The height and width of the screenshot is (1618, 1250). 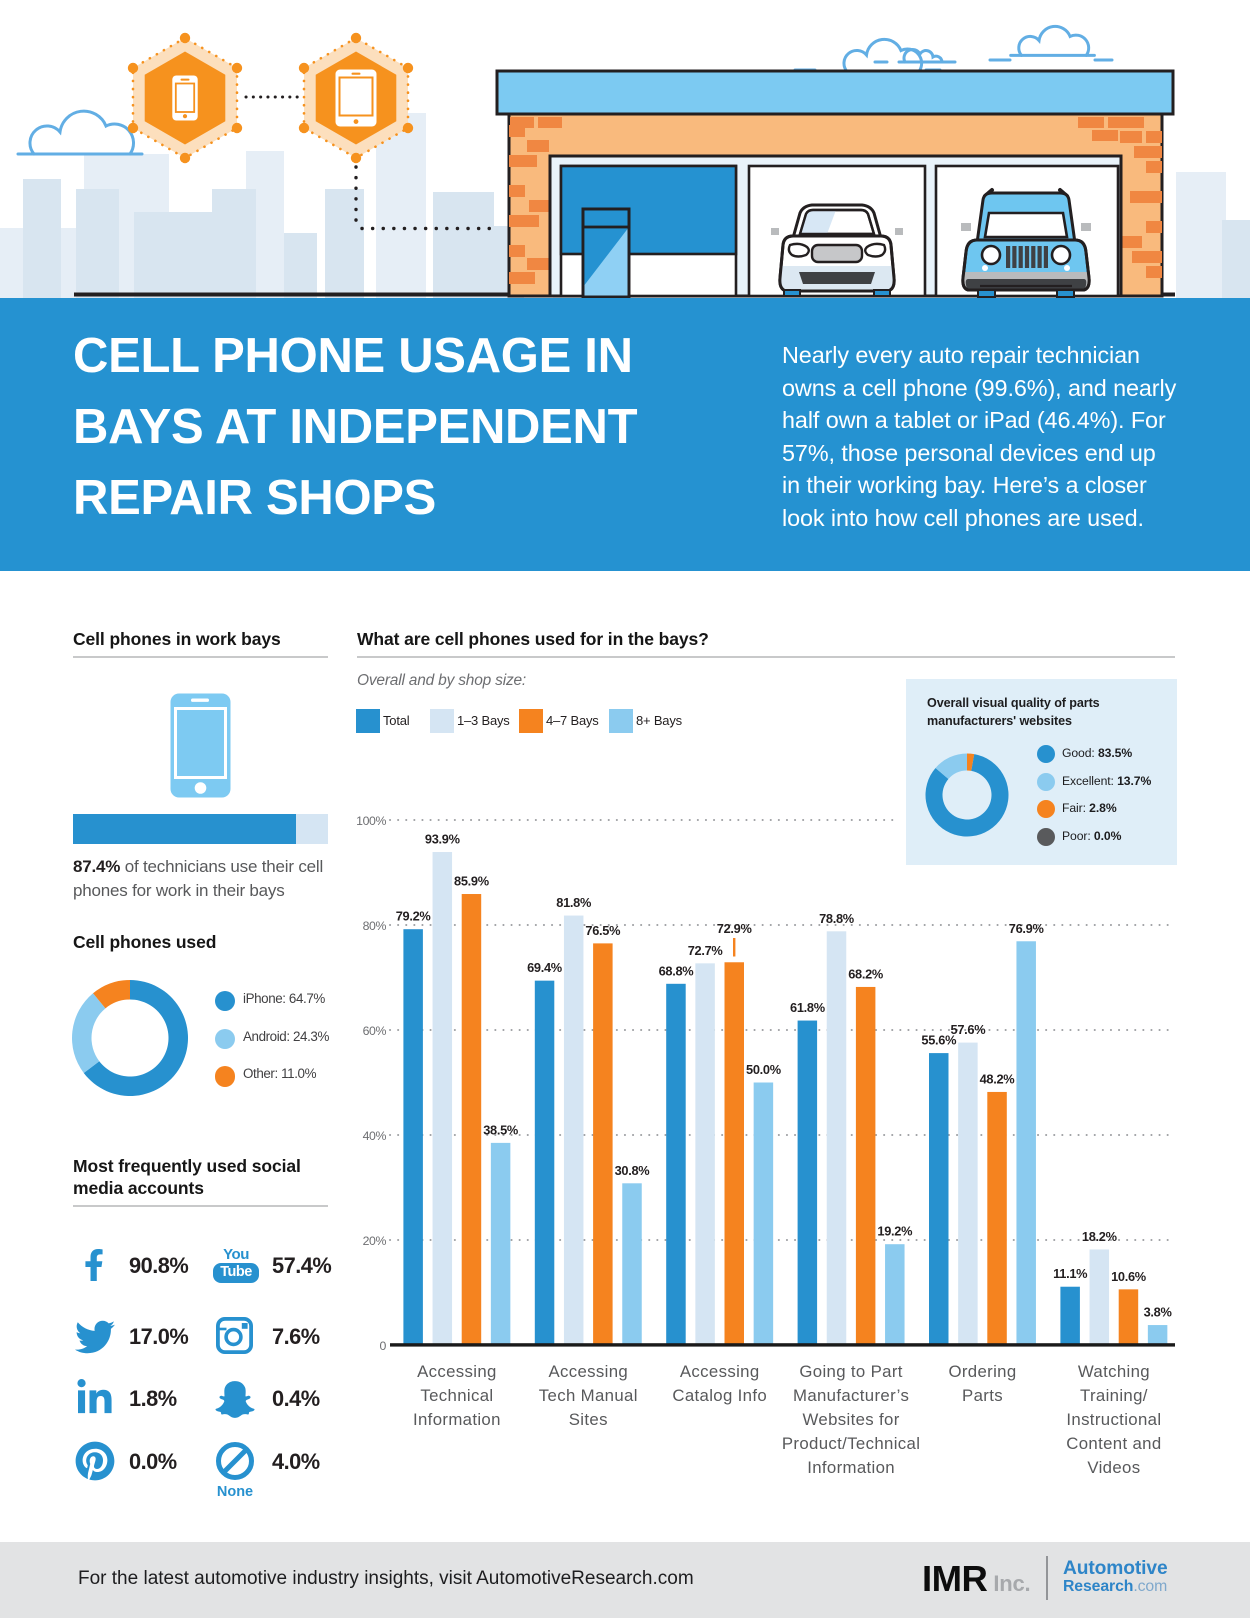 What do you see at coordinates (677, 970) in the screenshot?
I see `svg-text: 68.8%` at bounding box center [677, 970].